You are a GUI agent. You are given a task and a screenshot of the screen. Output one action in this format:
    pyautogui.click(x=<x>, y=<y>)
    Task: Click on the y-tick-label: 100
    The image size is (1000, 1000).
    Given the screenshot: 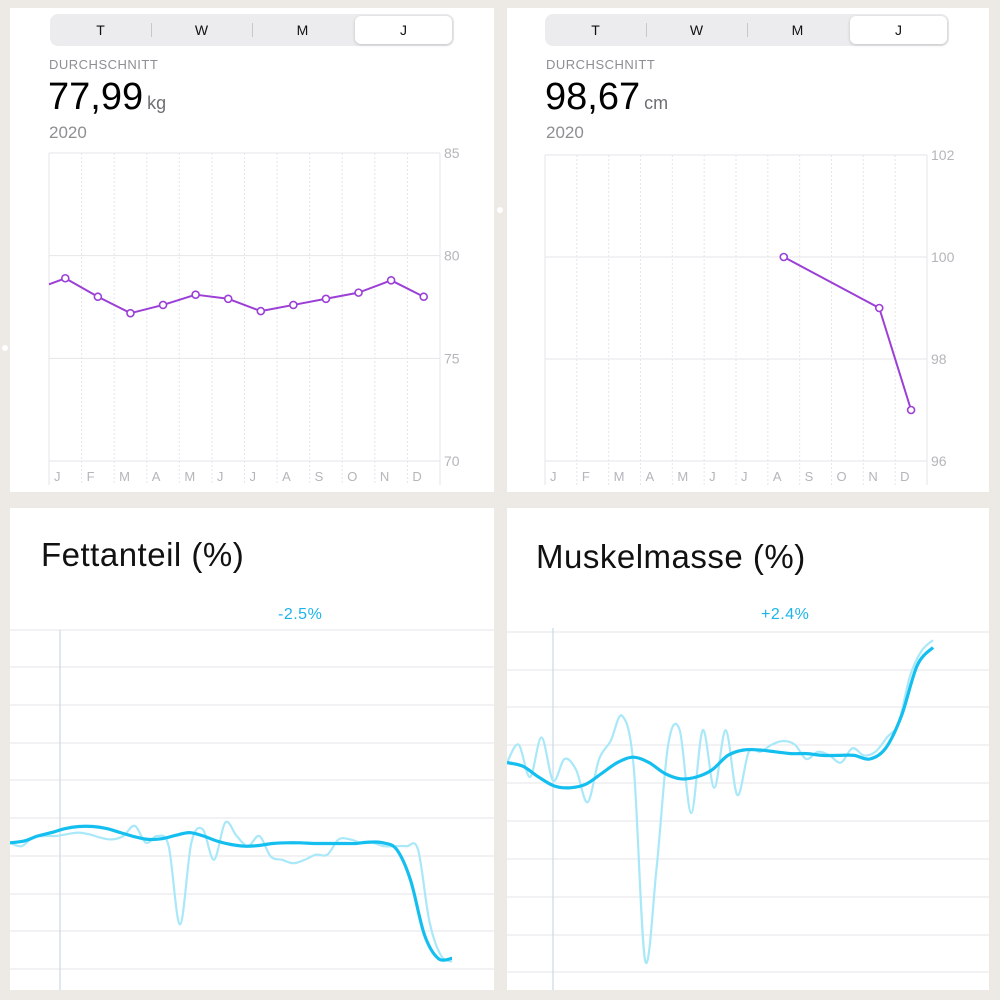 What is the action you would take?
    pyautogui.click(x=943, y=257)
    